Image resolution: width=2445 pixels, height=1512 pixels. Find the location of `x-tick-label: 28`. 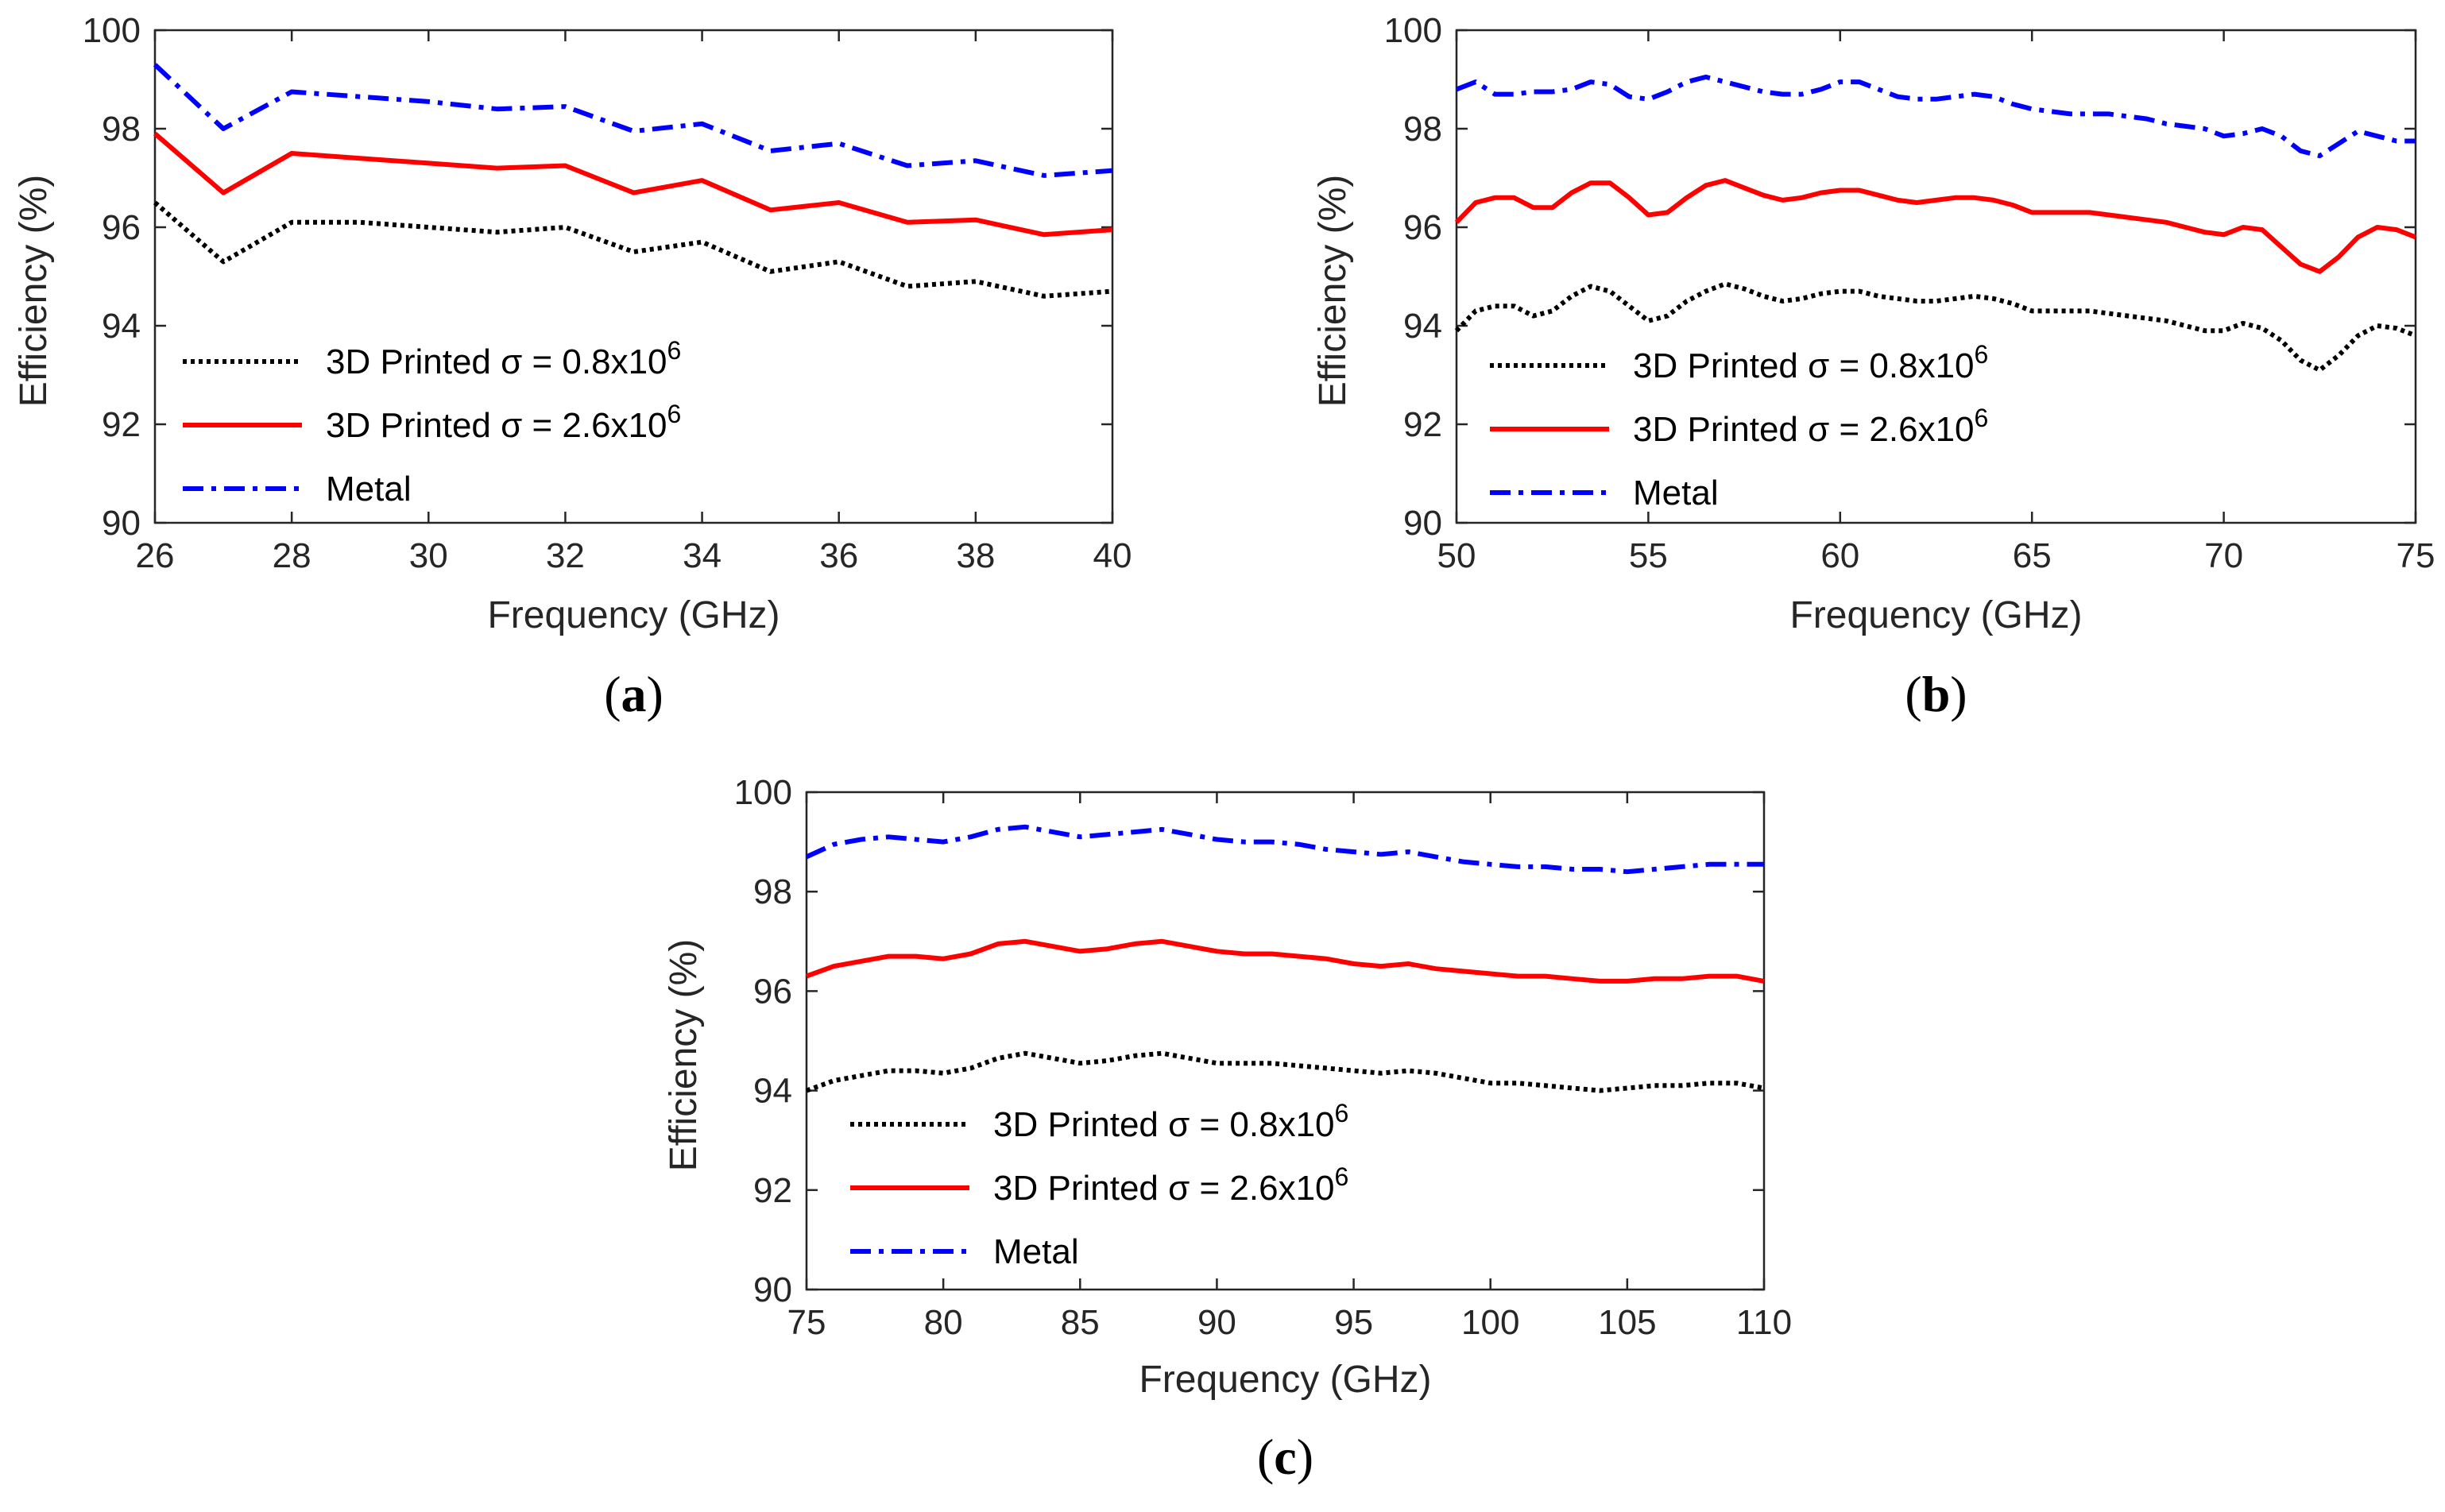

x-tick-label: 28 is located at coordinates (292, 555).